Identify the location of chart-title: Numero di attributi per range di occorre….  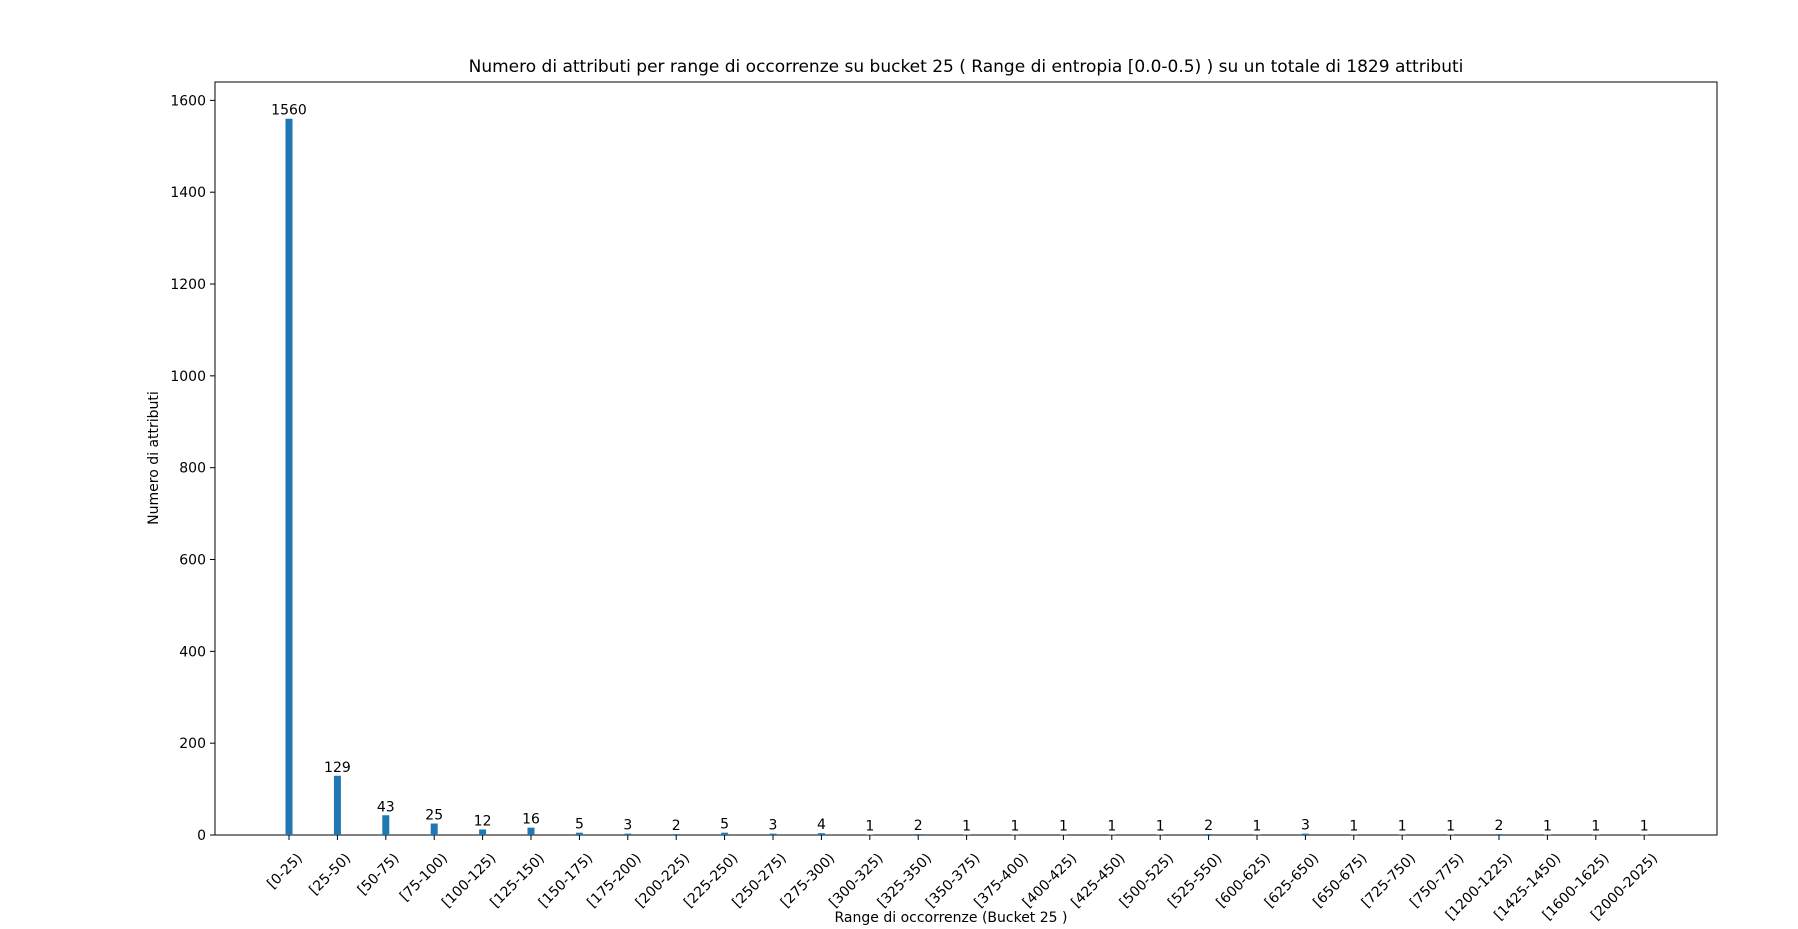
(966, 67).